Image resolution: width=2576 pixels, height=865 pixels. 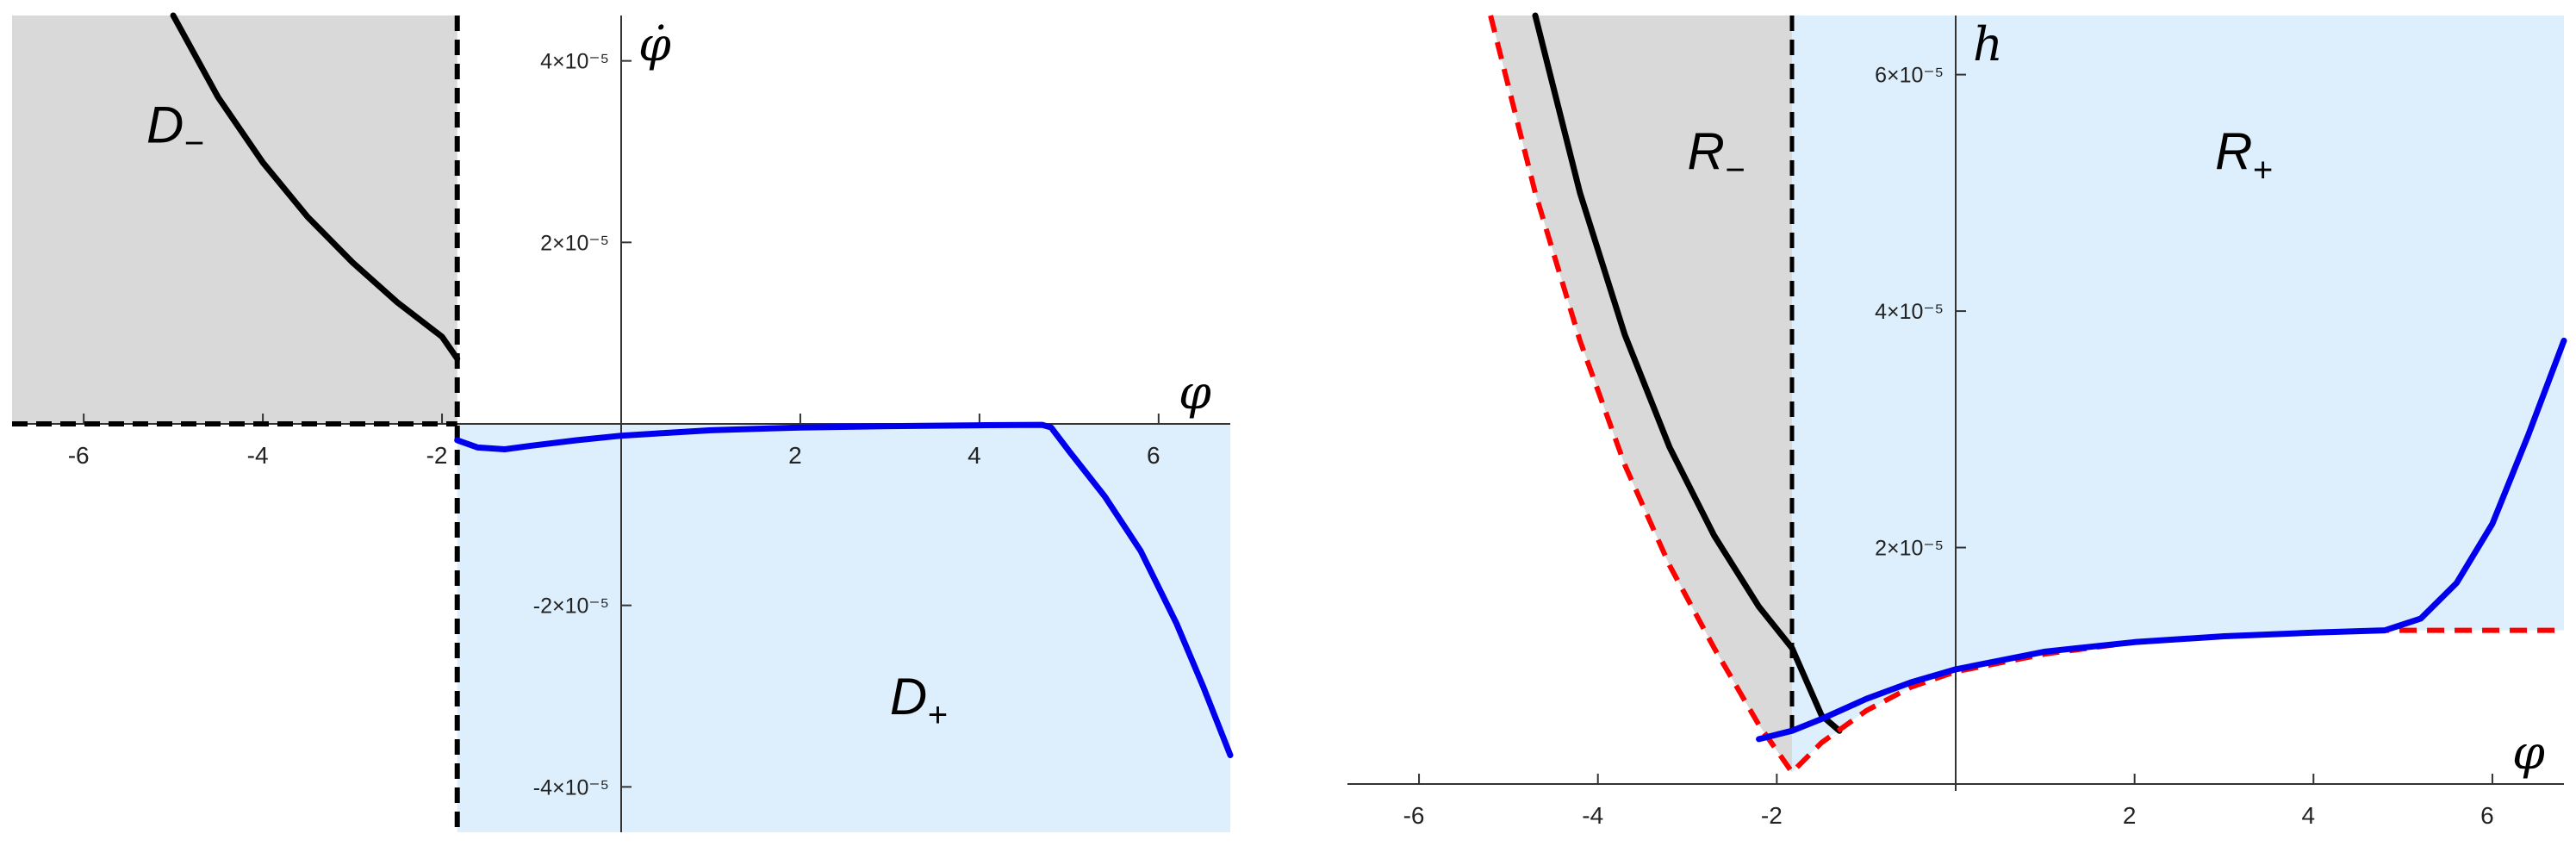 What do you see at coordinates (1988, 44) in the screenshot?
I see `y-axis-label: h` at bounding box center [1988, 44].